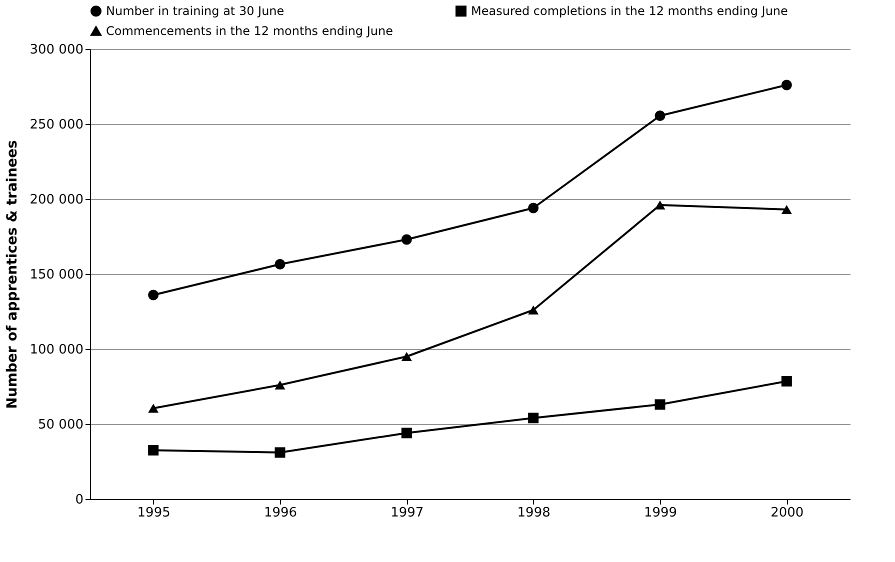 This screenshot has width=895, height=562. I want to click on y-tick-label: 200 000, so click(57, 200).